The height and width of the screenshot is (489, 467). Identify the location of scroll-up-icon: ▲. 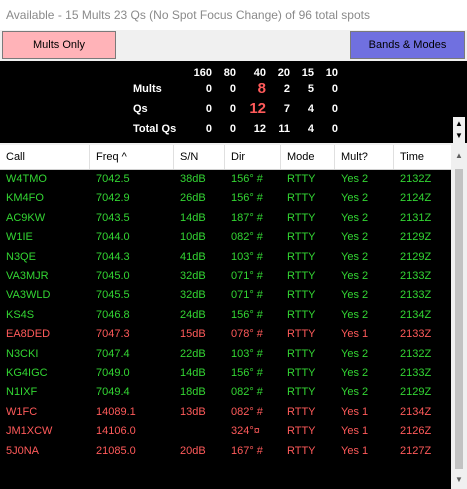
(459, 124).